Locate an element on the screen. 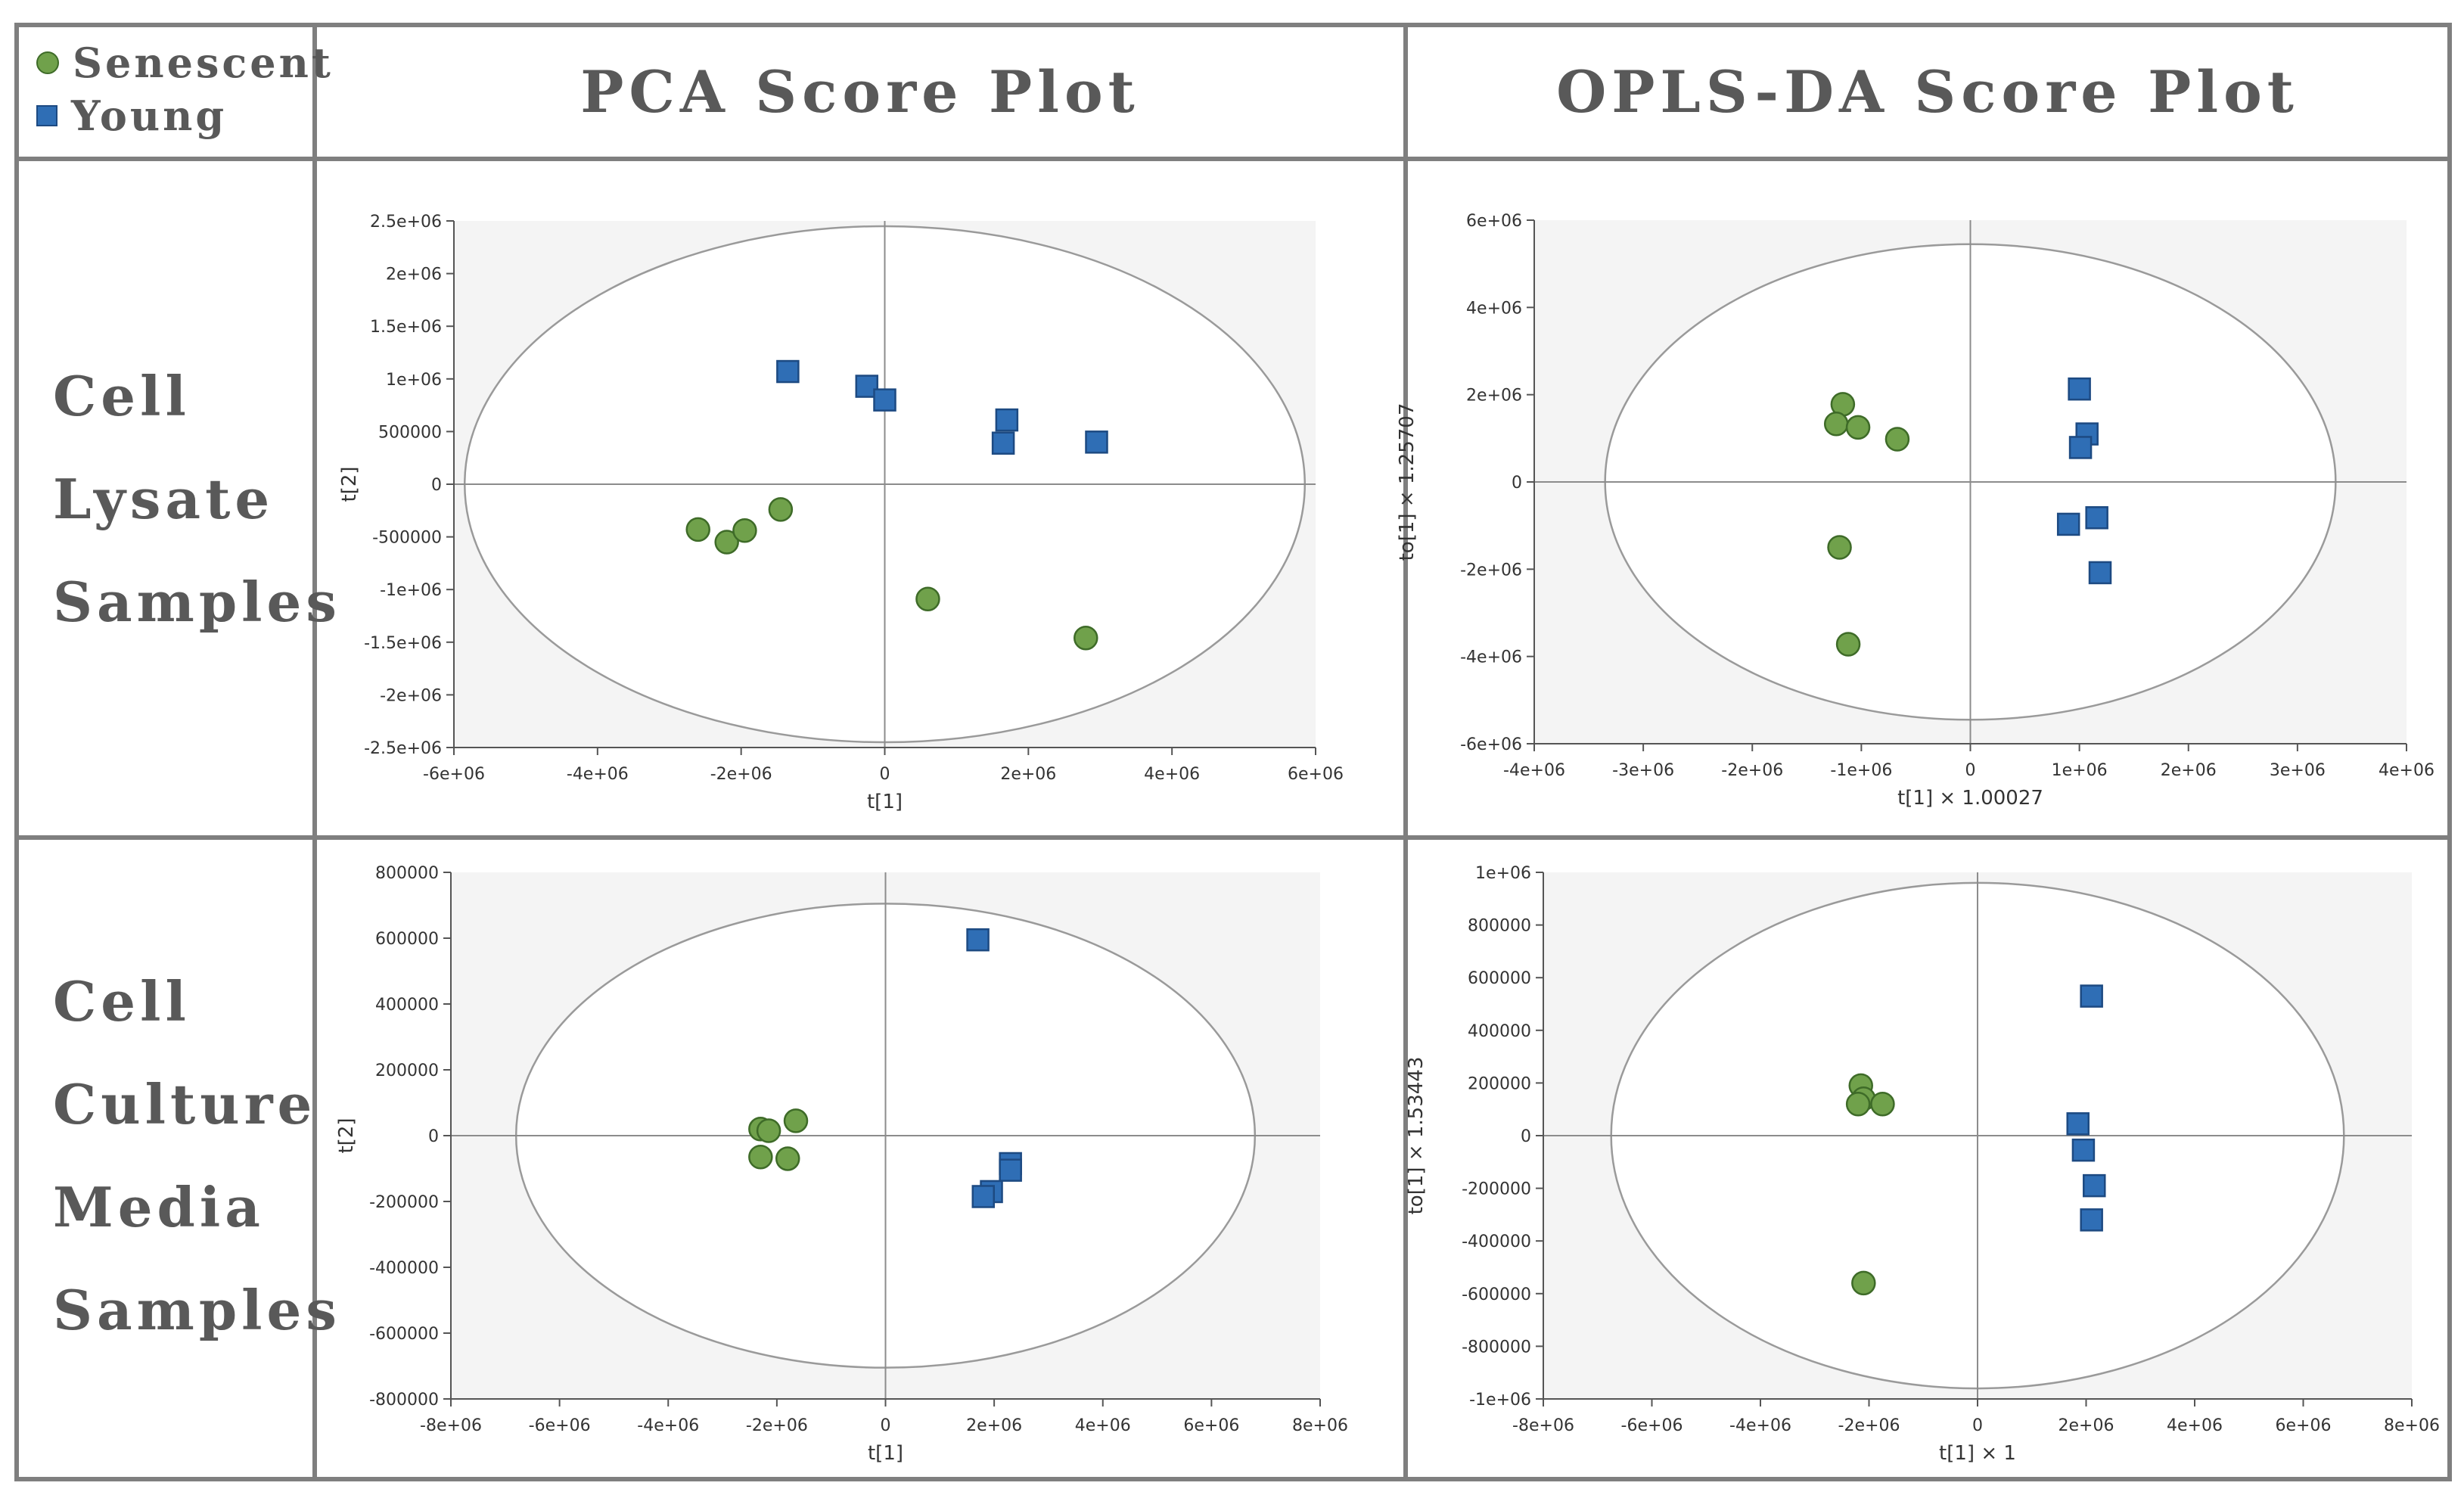 The image size is (2464, 1492). y-tick-label: 500000 is located at coordinates (410, 433).